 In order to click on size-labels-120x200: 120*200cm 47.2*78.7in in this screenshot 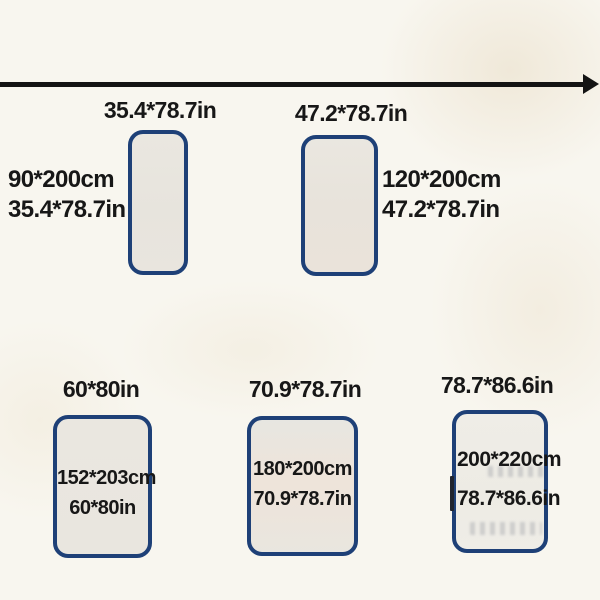, I will do `click(441, 195)`.